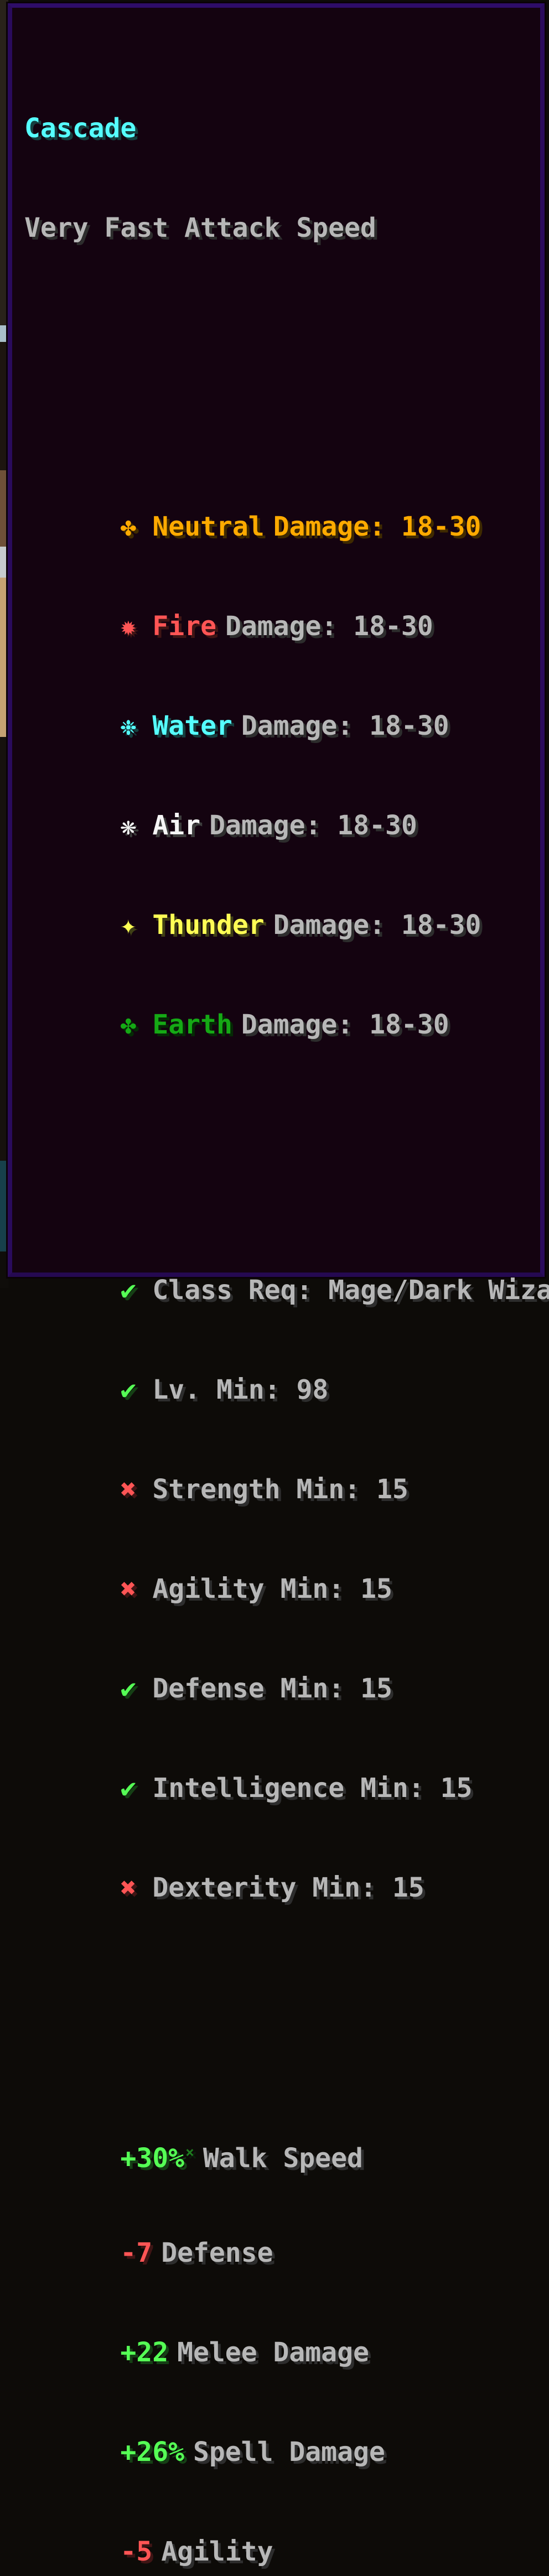 Image resolution: width=549 pixels, height=2576 pixels. I want to click on stat-value: +26%, so click(152, 2453).